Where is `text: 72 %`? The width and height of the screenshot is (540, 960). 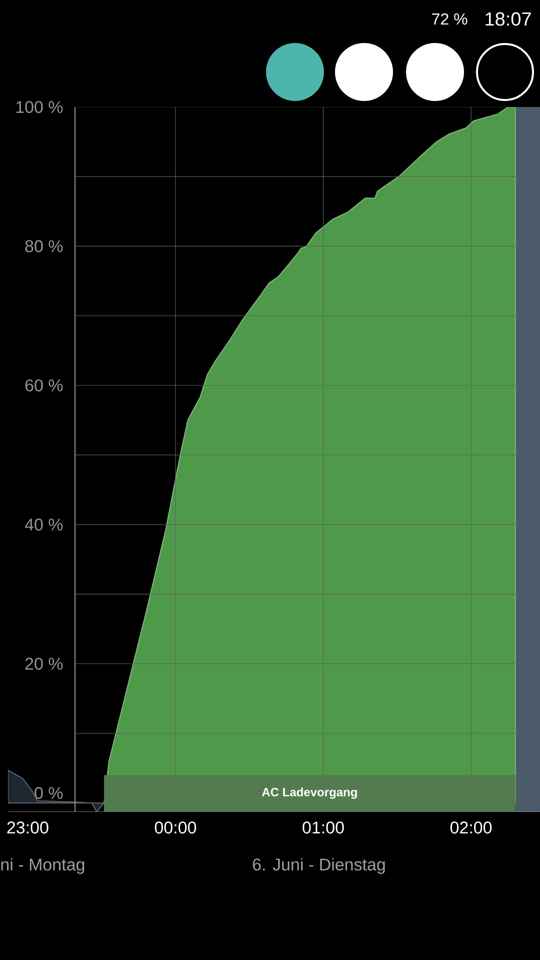
text: 72 % is located at coordinates (450, 19).